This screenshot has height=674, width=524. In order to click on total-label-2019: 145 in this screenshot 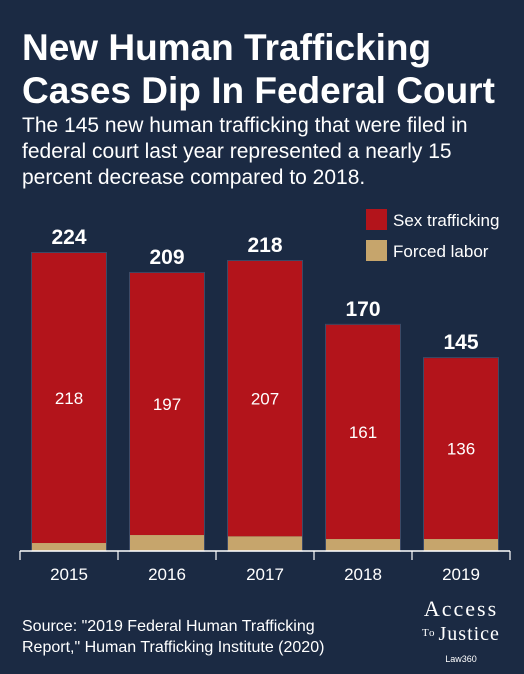, I will do `click(460, 342)`.